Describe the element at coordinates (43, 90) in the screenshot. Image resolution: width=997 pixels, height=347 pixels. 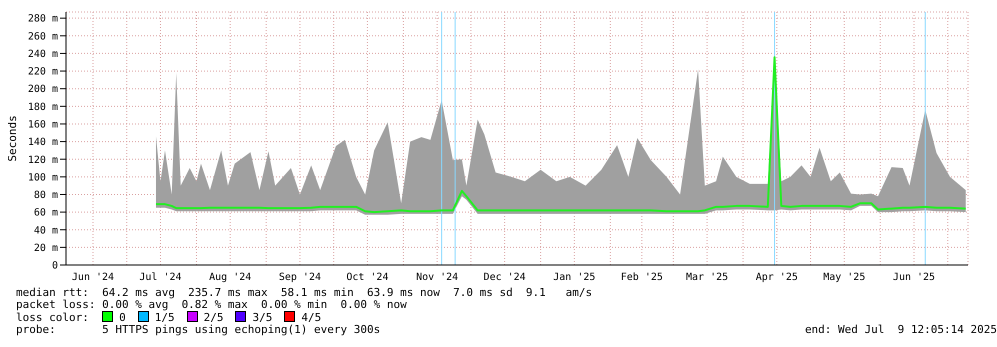
I see `y-tick-label: 200 m` at that location.